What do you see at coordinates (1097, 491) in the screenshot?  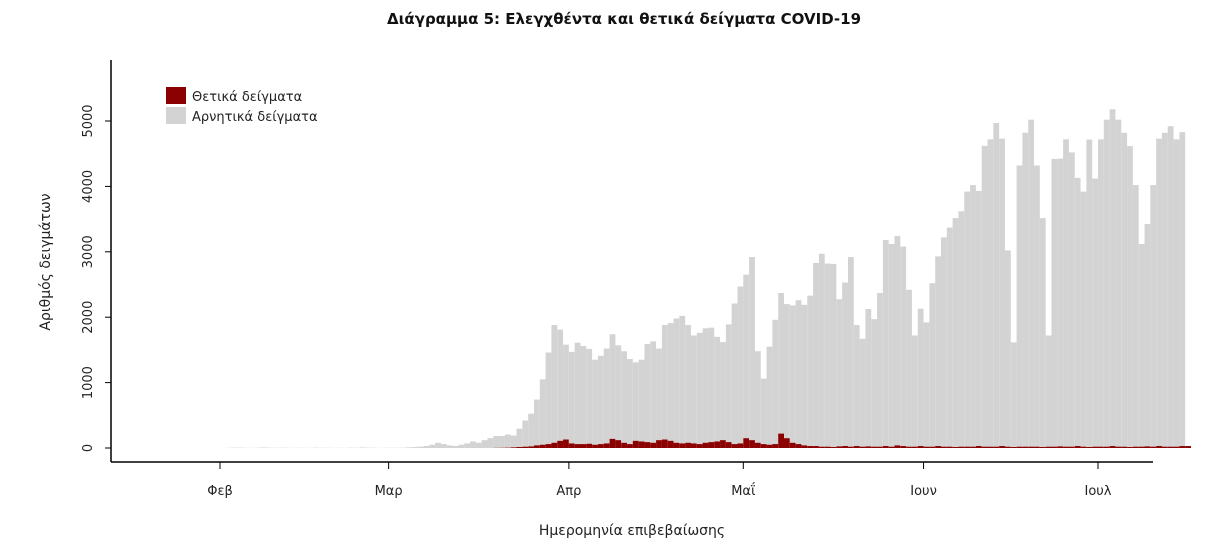 I see `x-tick-label: Ιουλ` at bounding box center [1097, 491].